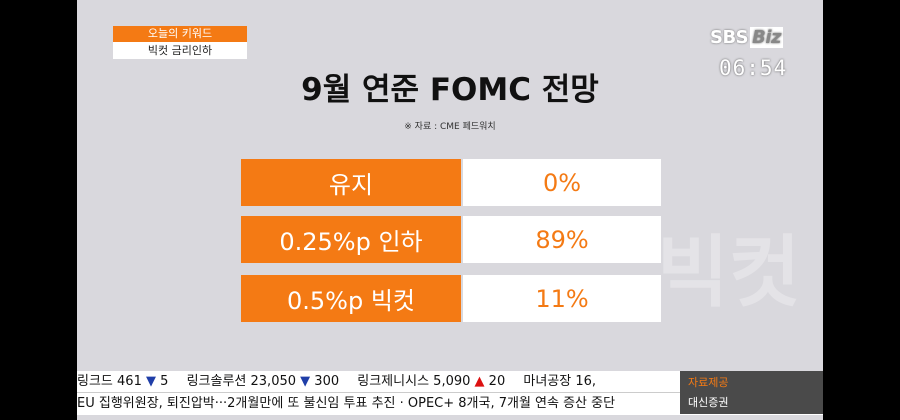  Describe the element at coordinates (351, 239) in the screenshot. I see `row-label: 0.25%p 인하` at that location.